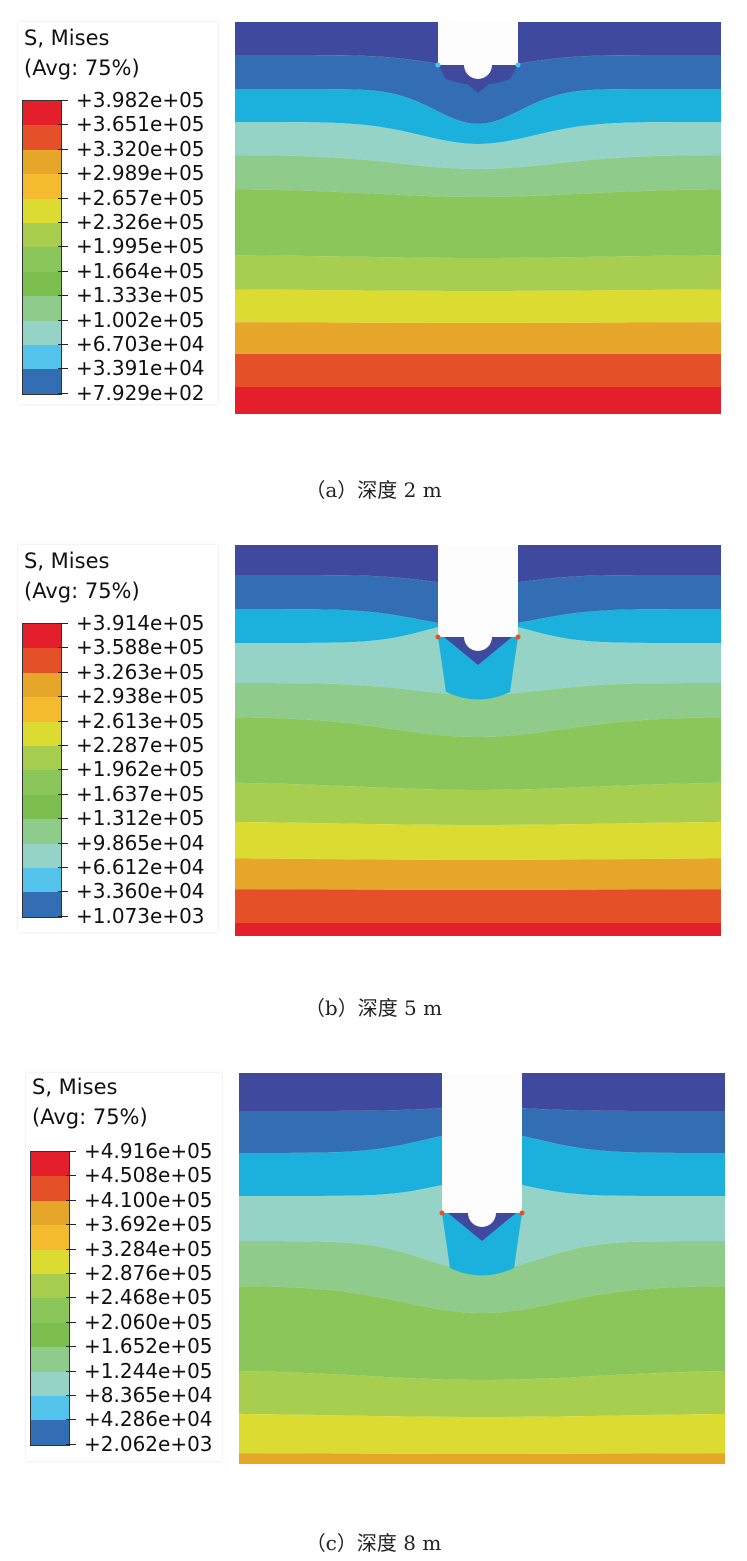 Image resolution: width=747 pixels, height=1561 pixels. Describe the element at coordinates (140, 295) in the screenshot. I see `legend-value: +1.333e+05` at that location.